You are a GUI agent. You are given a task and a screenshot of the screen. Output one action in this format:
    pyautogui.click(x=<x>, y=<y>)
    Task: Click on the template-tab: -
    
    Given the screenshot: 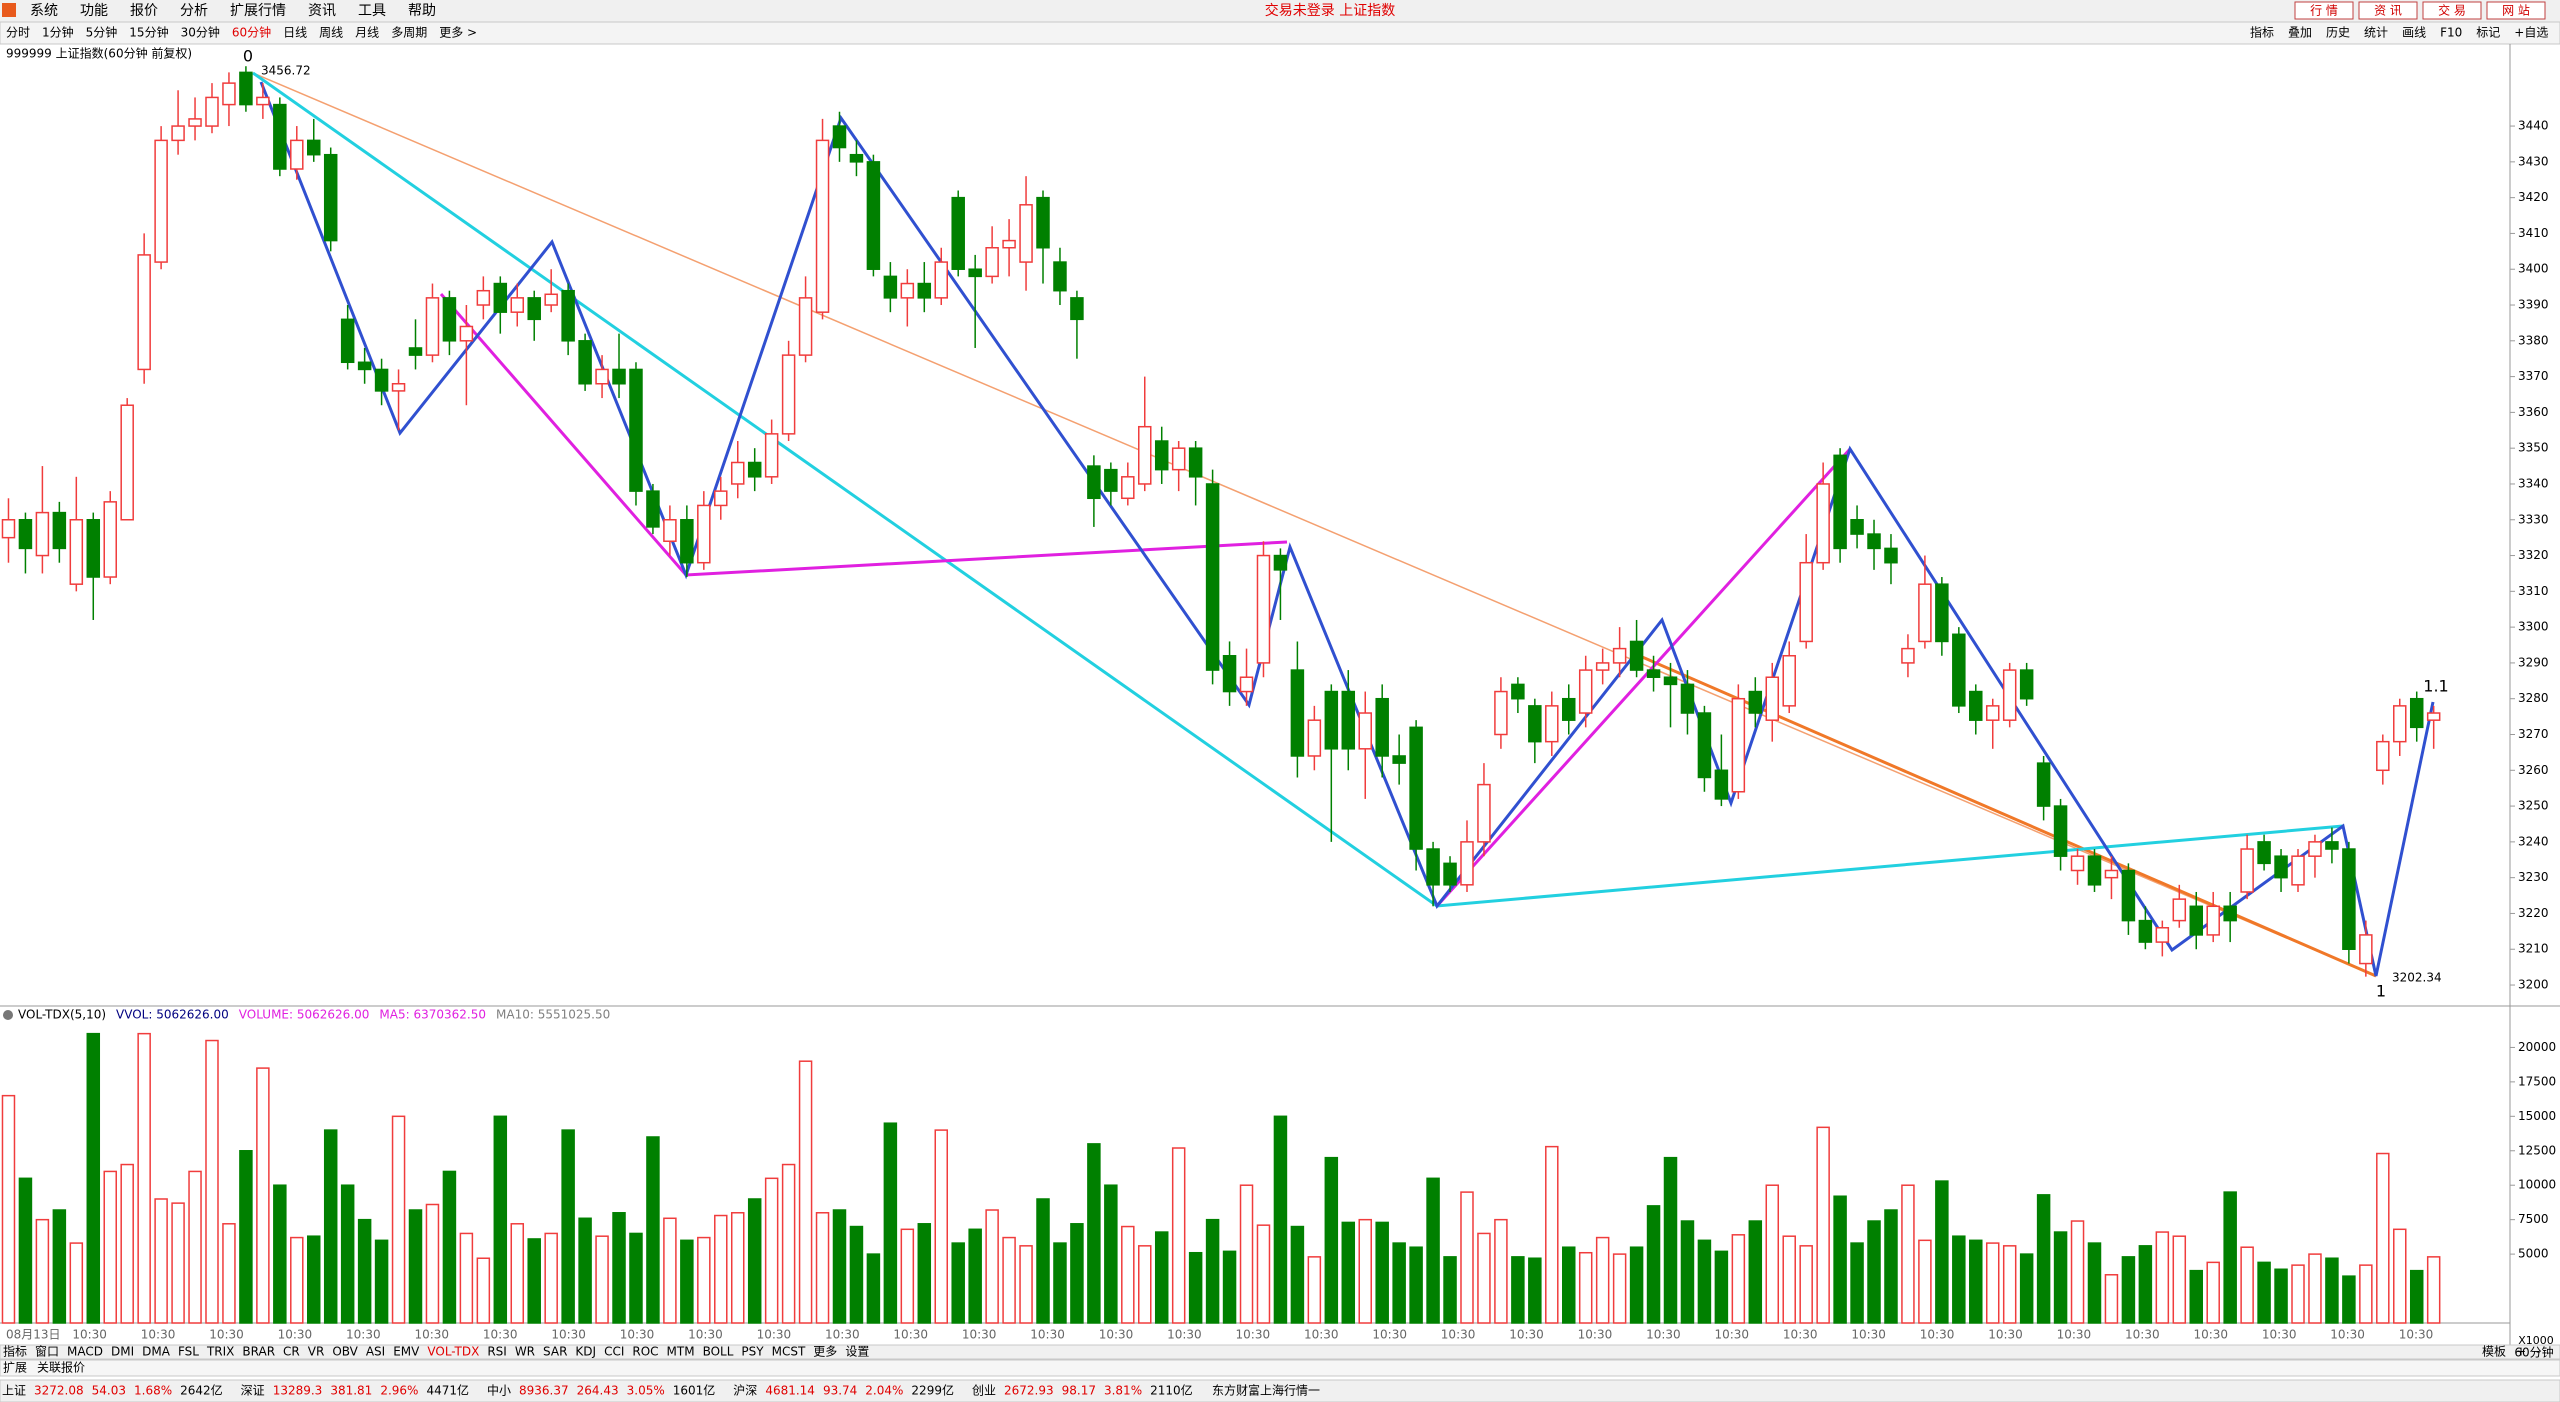 What is the action you would take?
    pyautogui.click(x=2538, y=1352)
    